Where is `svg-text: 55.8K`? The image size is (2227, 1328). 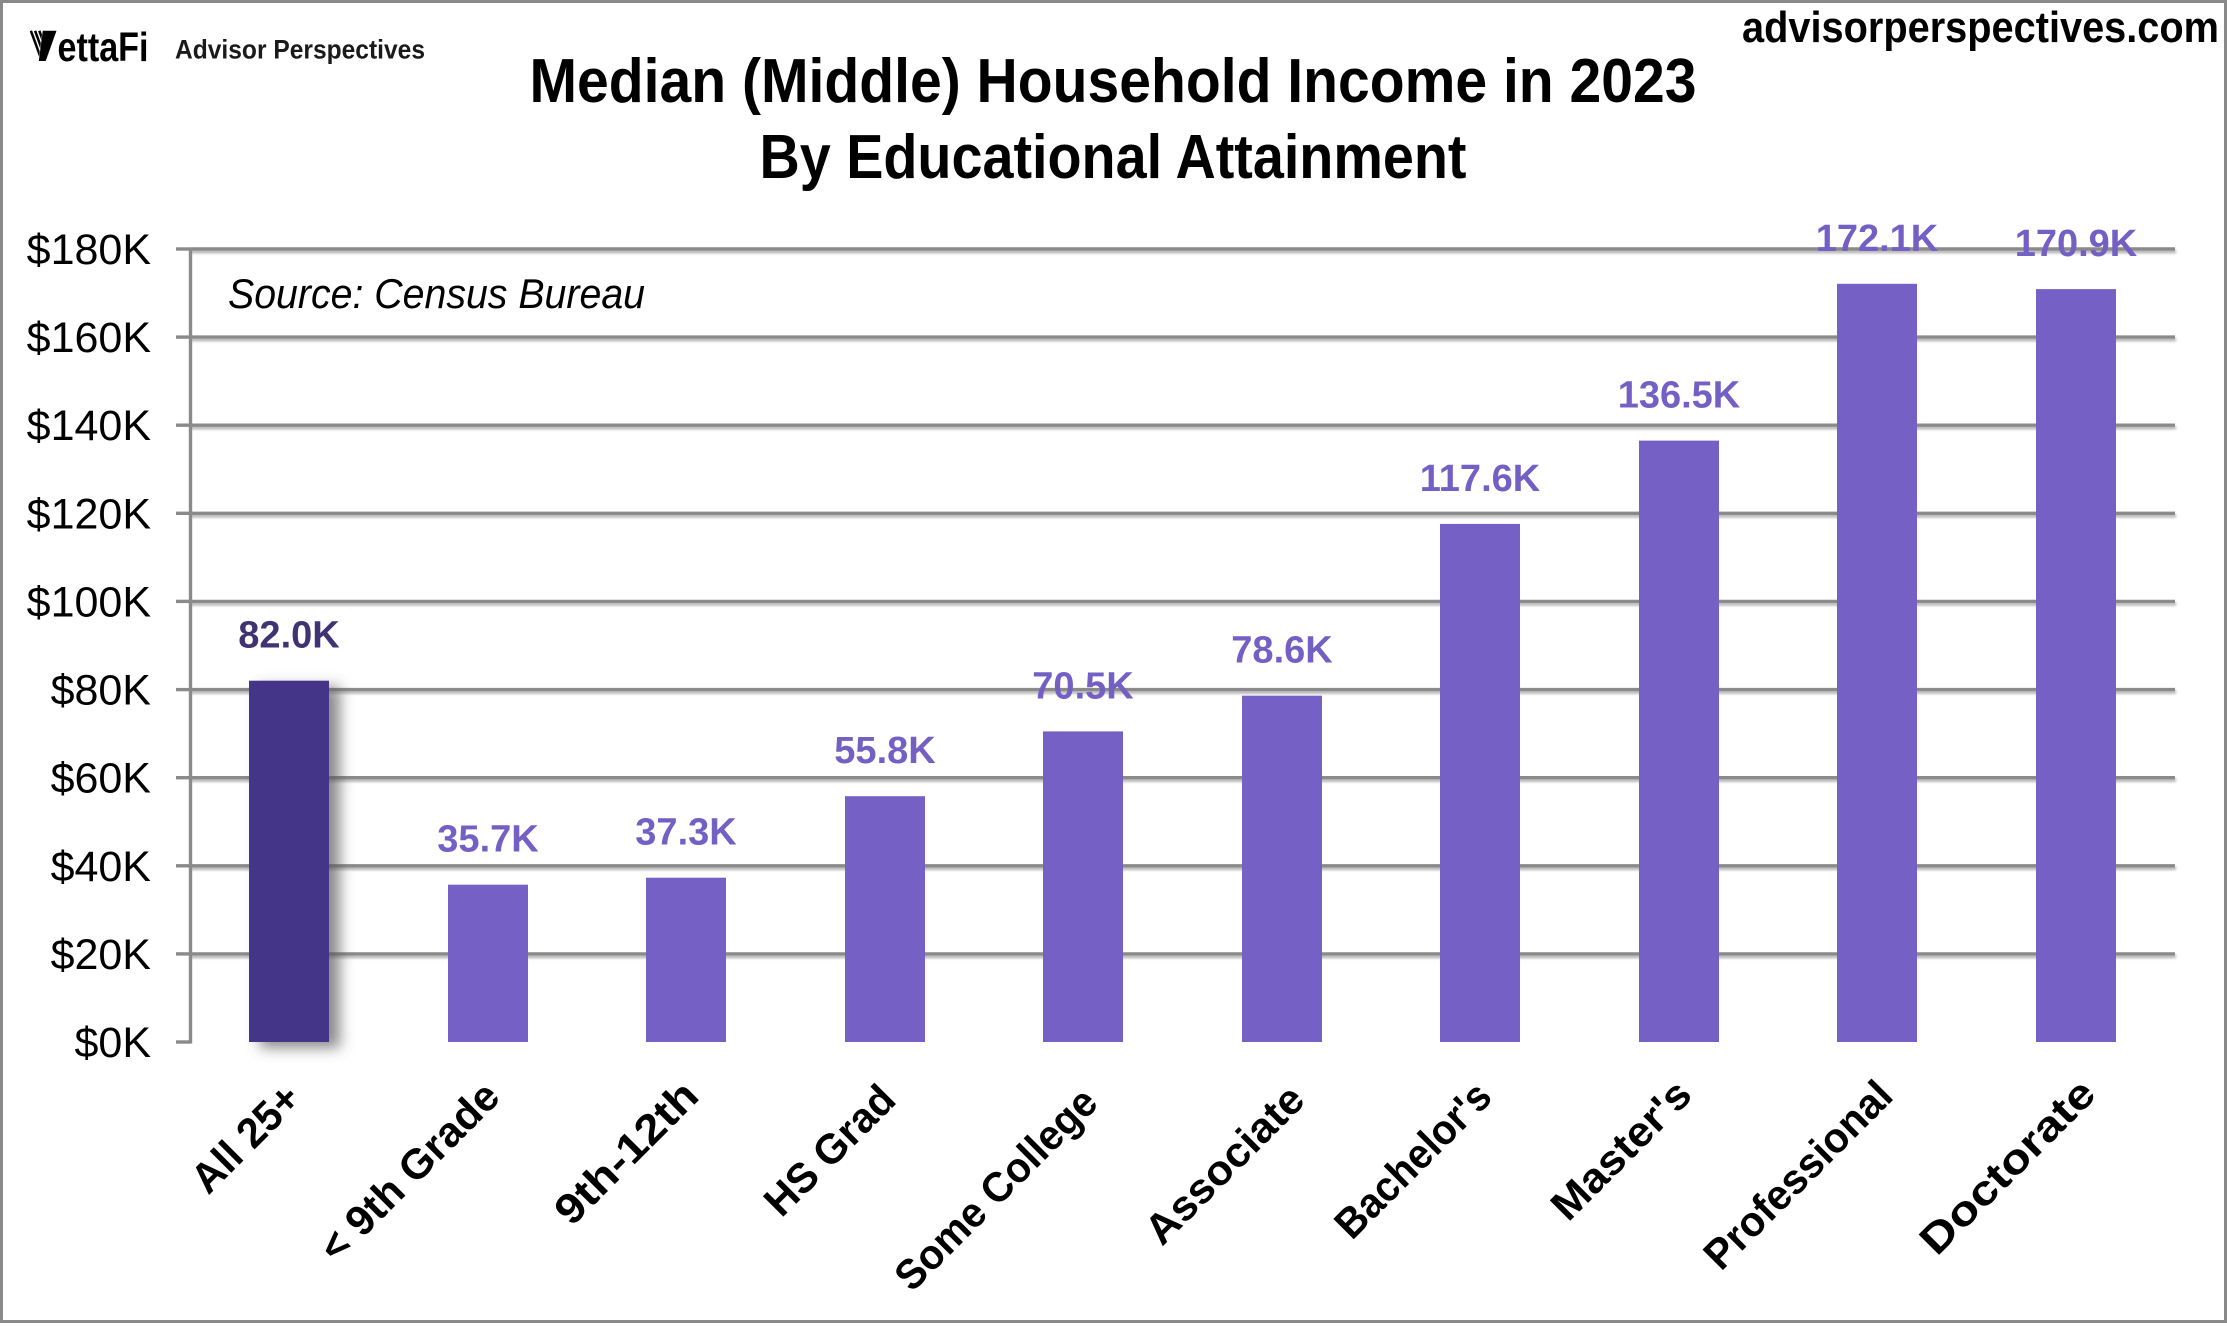
svg-text: 55.8K is located at coordinates (885, 751).